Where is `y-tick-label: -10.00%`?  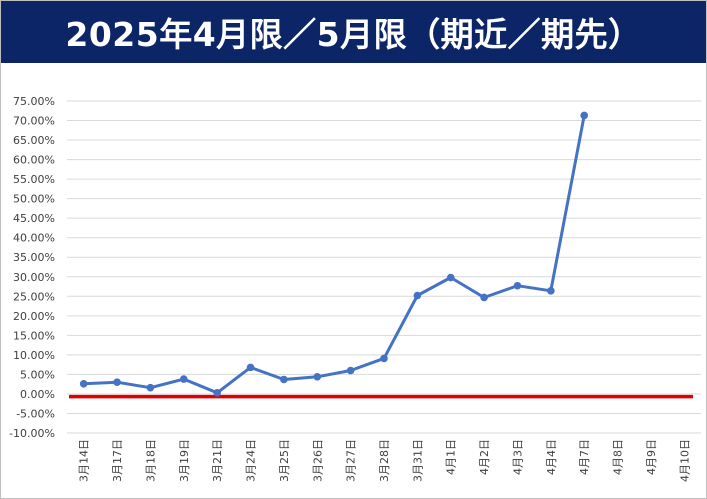
y-tick-label: -10.00% is located at coordinates (32, 433).